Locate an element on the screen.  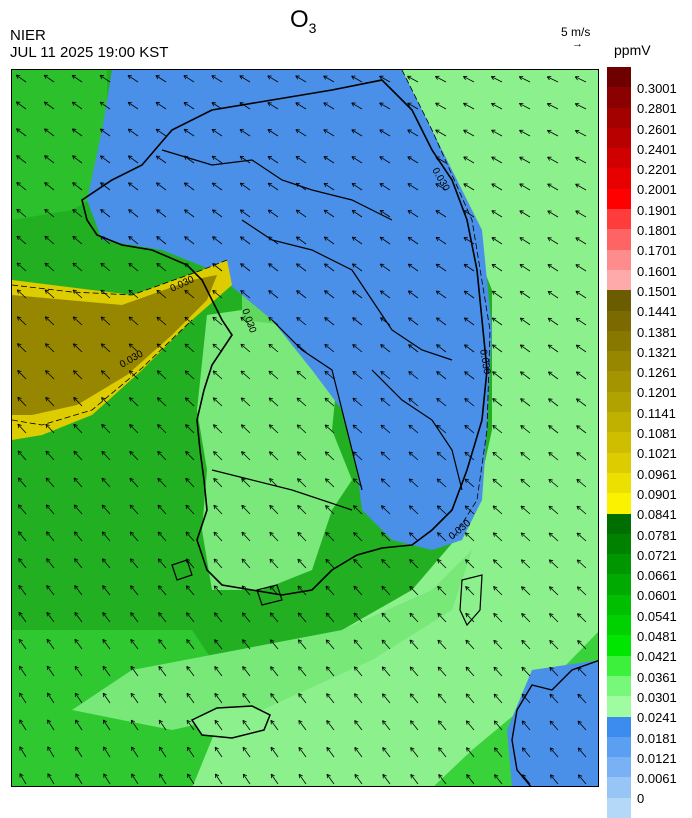
color-bar is located at coordinates (619, 442).